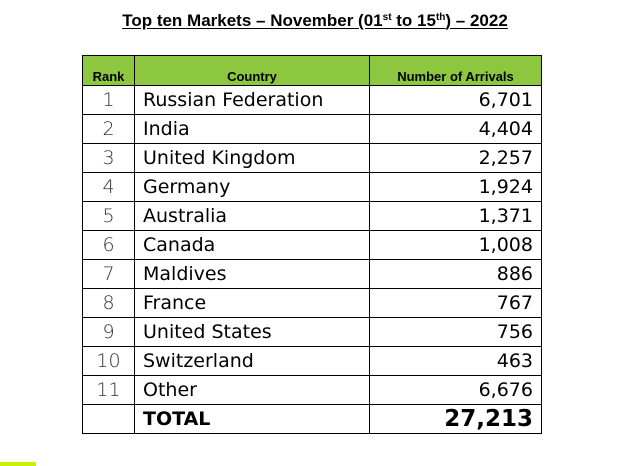 The width and height of the screenshot is (630, 466). What do you see at coordinates (108, 390) in the screenshot?
I see `rank-cell: 11` at bounding box center [108, 390].